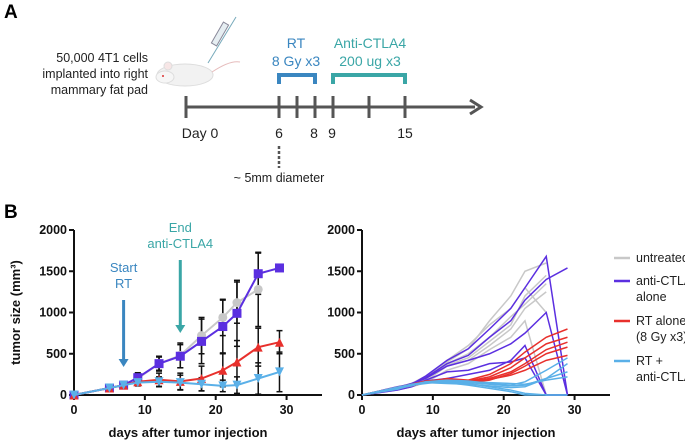 The width and height of the screenshot is (685, 440). What do you see at coordinates (124, 267) in the screenshot?
I see `annotation-text: Start` at bounding box center [124, 267].